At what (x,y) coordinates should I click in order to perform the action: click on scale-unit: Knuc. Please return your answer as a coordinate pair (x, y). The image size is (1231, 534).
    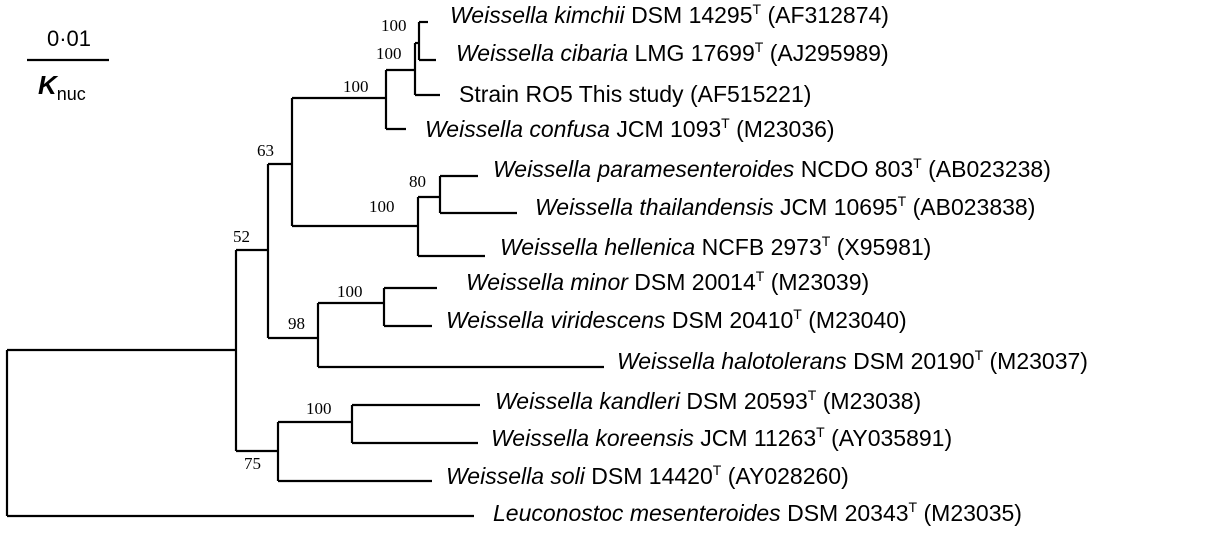
    Looking at the image, I should click on (62, 87).